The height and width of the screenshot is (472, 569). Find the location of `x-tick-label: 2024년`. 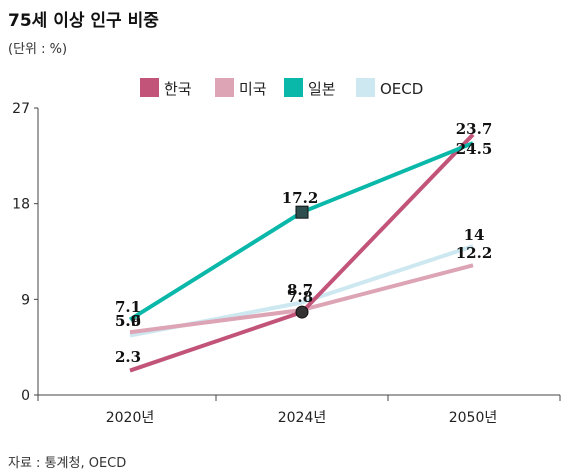

x-tick-label: 2024년 is located at coordinates (302, 418).